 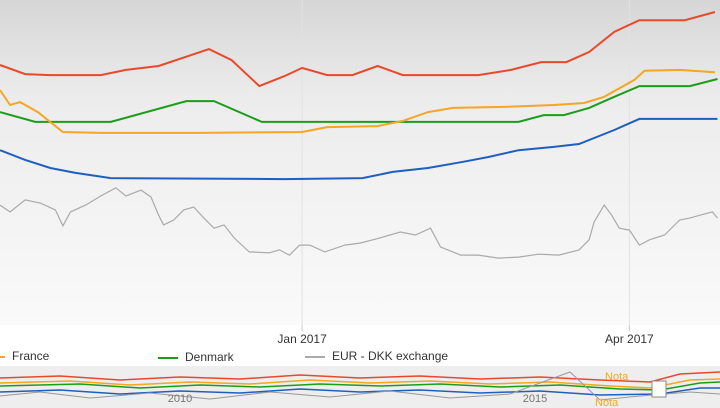 What do you see at coordinates (31, 356) in the screenshot?
I see `legend-label: France` at bounding box center [31, 356].